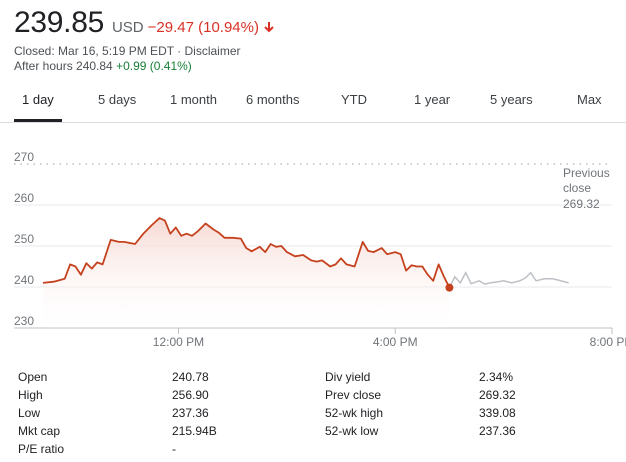 Image resolution: width=626 pixels, height=462 pixels. I want to click on tab-1-month: 1 month, so click(193, 99).